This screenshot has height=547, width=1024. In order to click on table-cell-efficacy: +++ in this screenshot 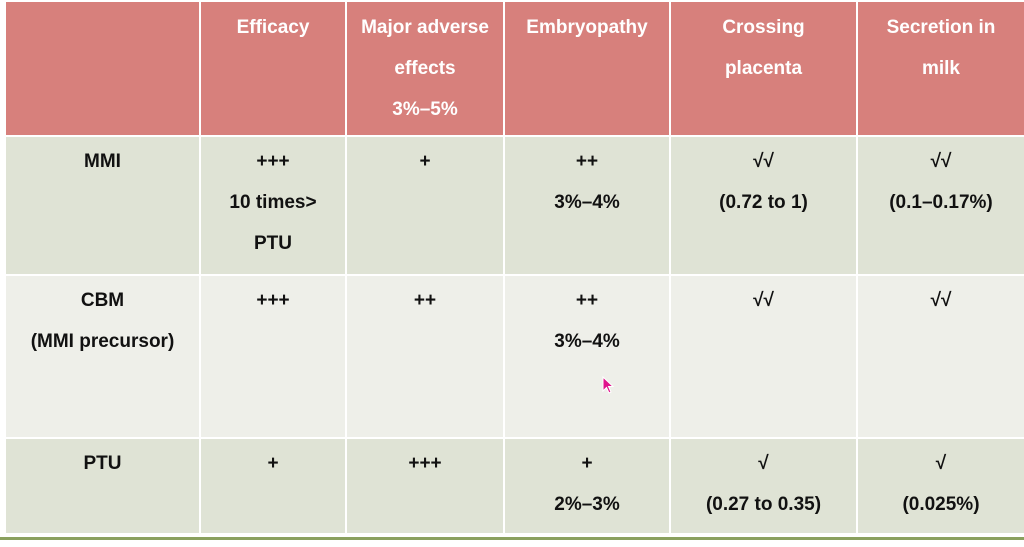, I will do `click(273, 356)`.